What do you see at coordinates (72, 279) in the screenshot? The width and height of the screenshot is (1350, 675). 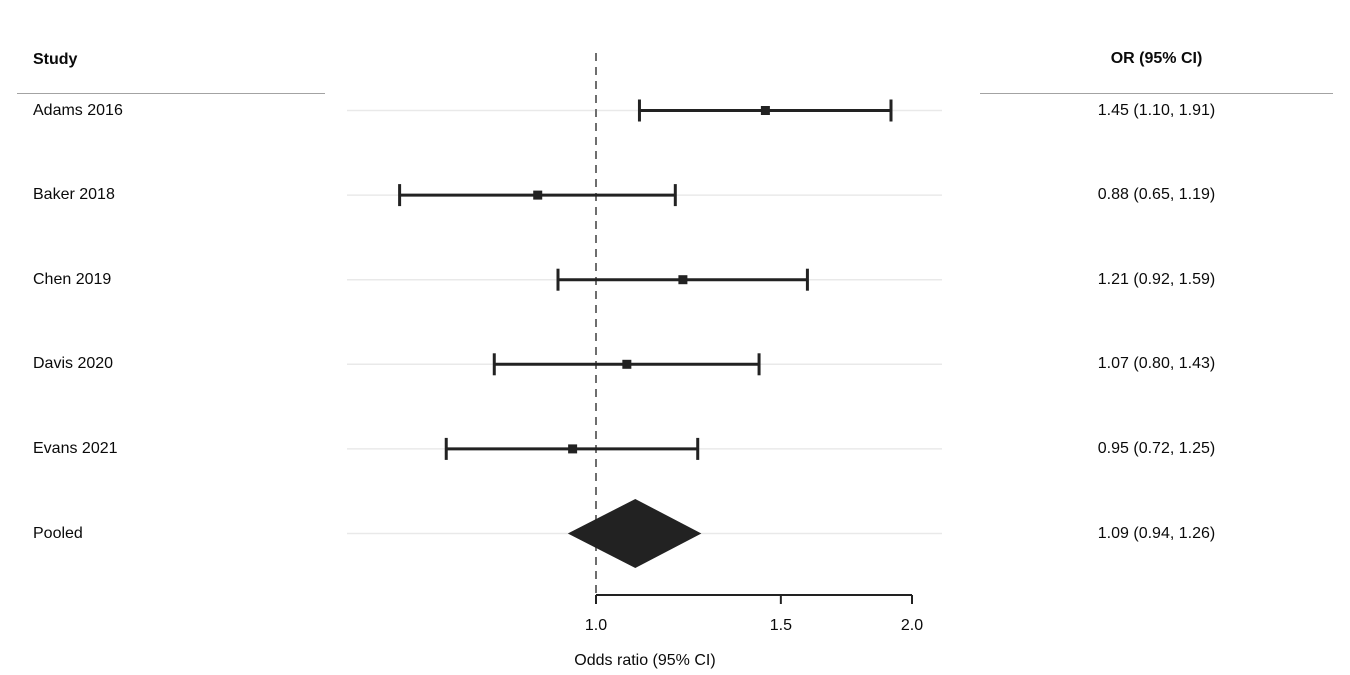 I see `study-label: Chen 2019` at bounding box center [72, 279].